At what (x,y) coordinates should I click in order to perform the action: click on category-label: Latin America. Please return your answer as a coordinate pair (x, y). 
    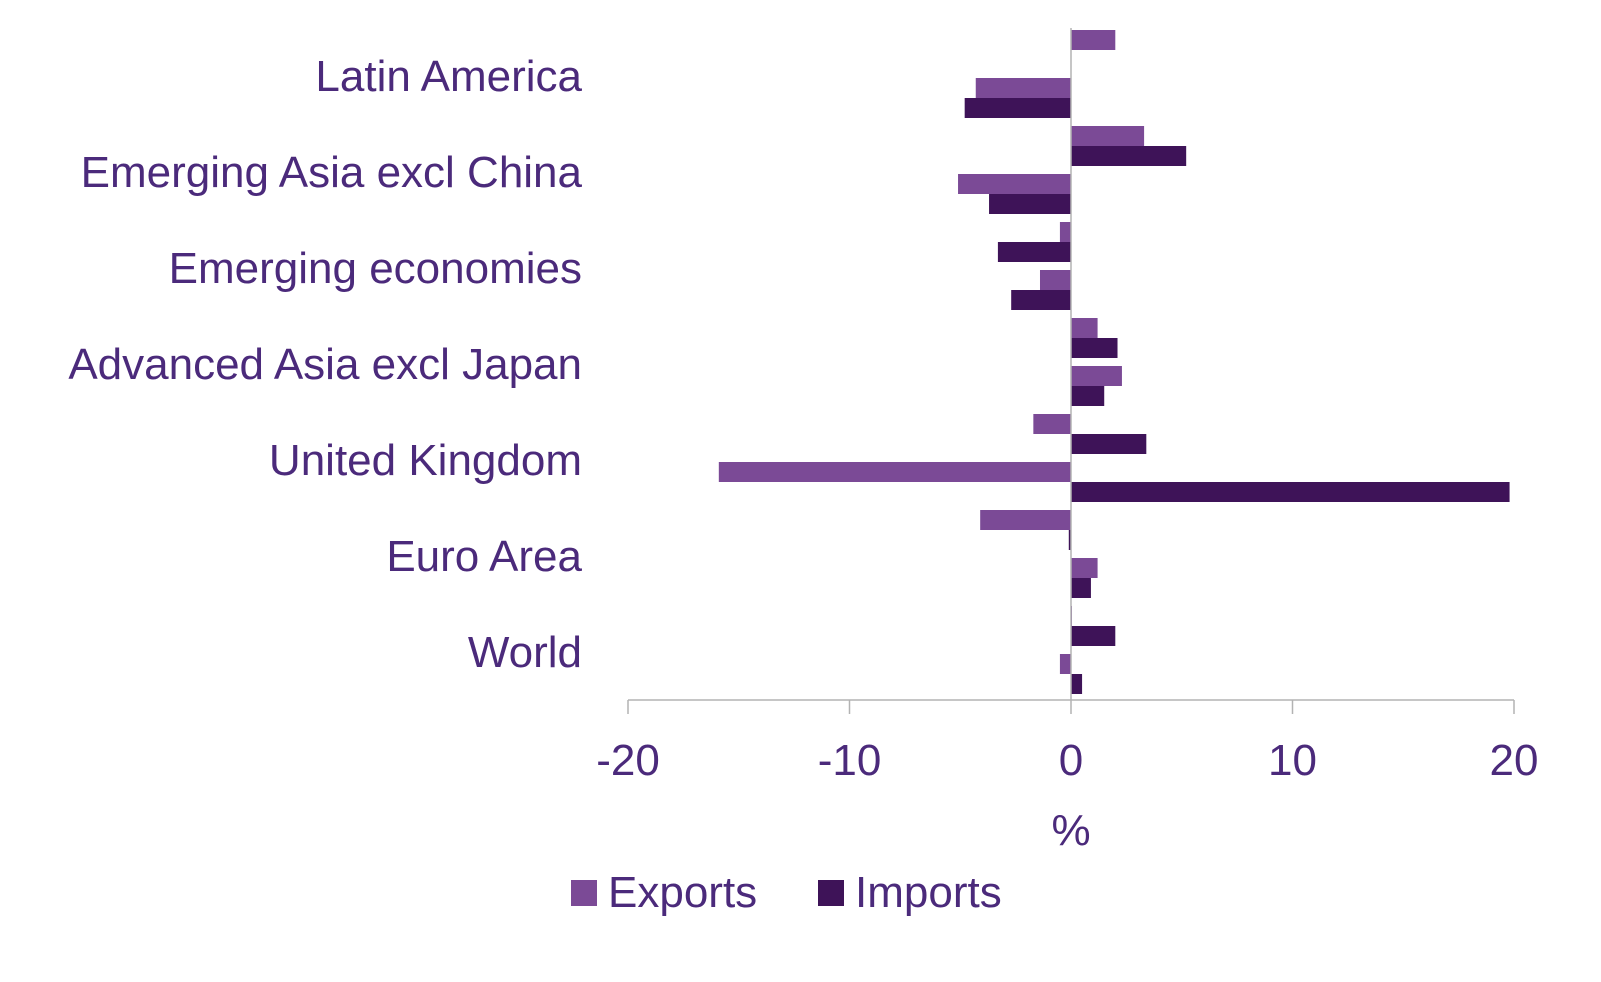
    Looking at the image, I should click on (448, 76).